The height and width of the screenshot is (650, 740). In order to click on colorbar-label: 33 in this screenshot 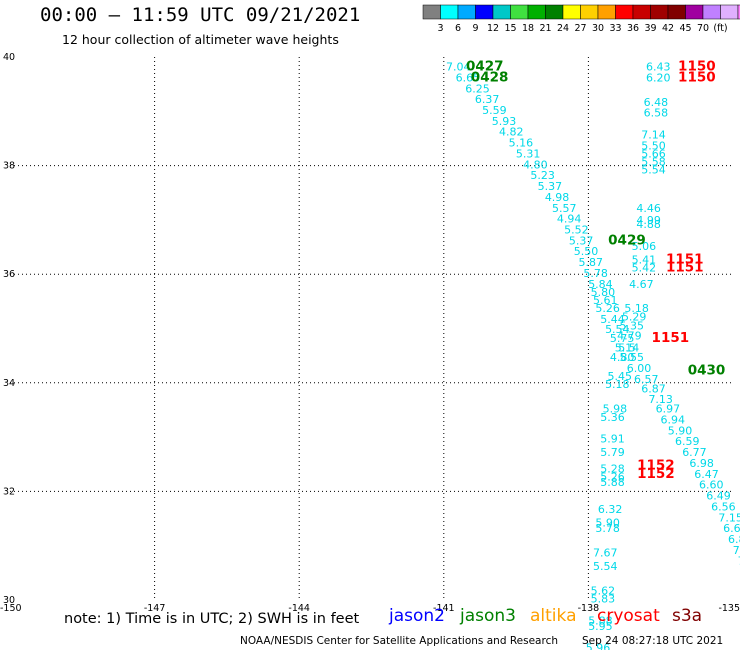, I will do `click(615, 28)`.